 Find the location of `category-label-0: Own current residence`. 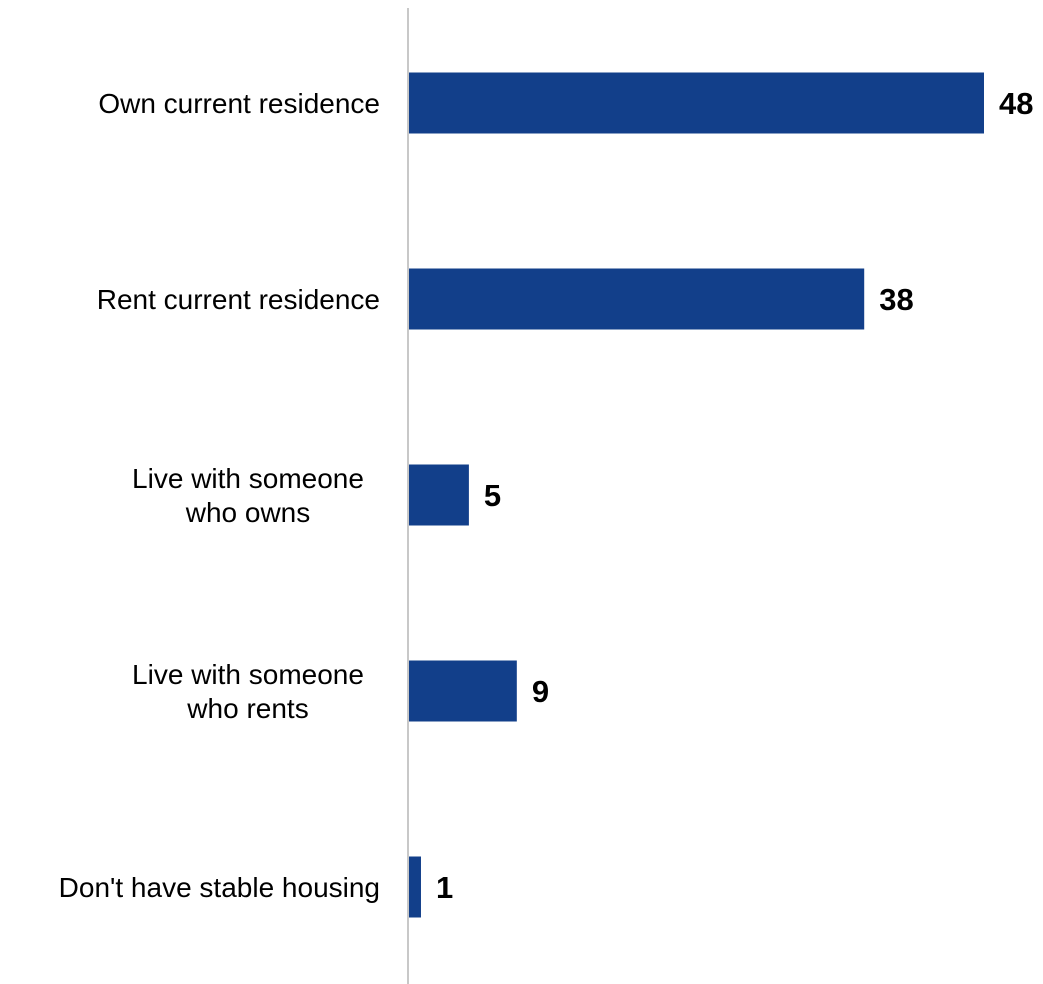

category-label-0: Own current residence is located at coordinates (239, 103).